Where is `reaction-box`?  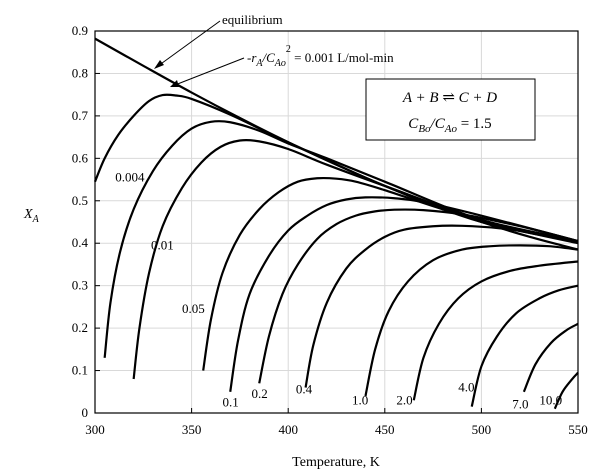
reaction-box is located at coordinates (450, 109).